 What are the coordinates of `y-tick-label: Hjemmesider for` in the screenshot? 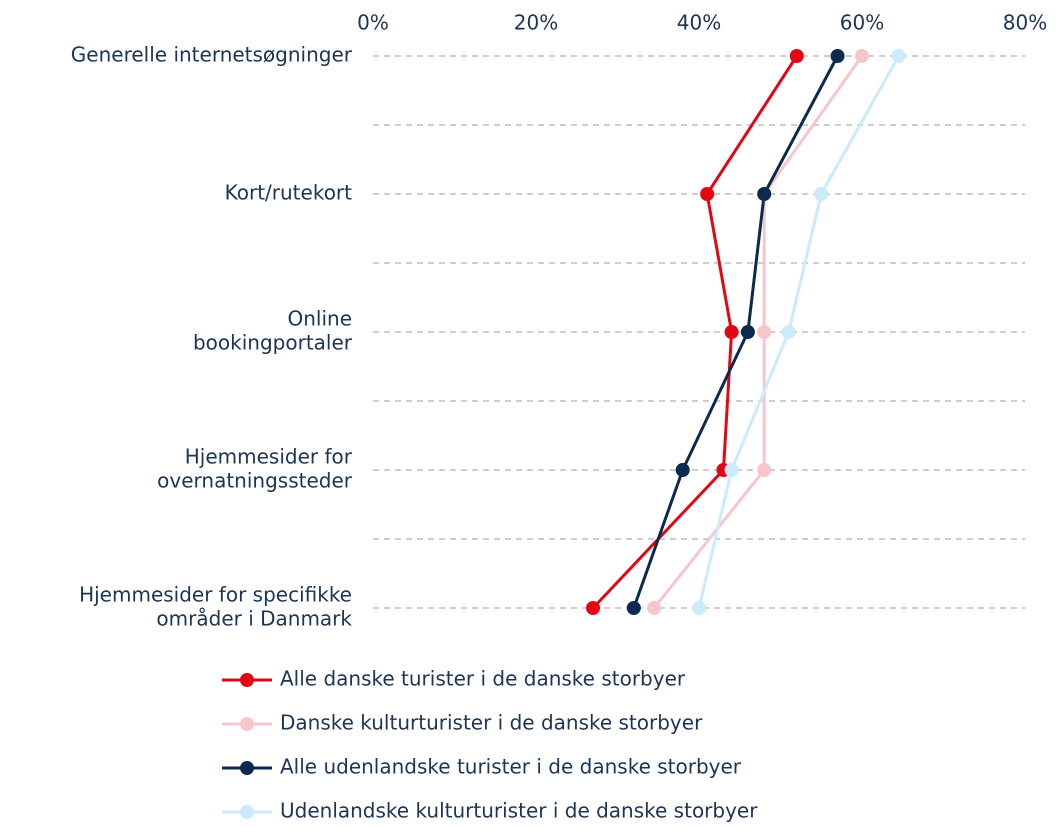 It's located at (269, 457).